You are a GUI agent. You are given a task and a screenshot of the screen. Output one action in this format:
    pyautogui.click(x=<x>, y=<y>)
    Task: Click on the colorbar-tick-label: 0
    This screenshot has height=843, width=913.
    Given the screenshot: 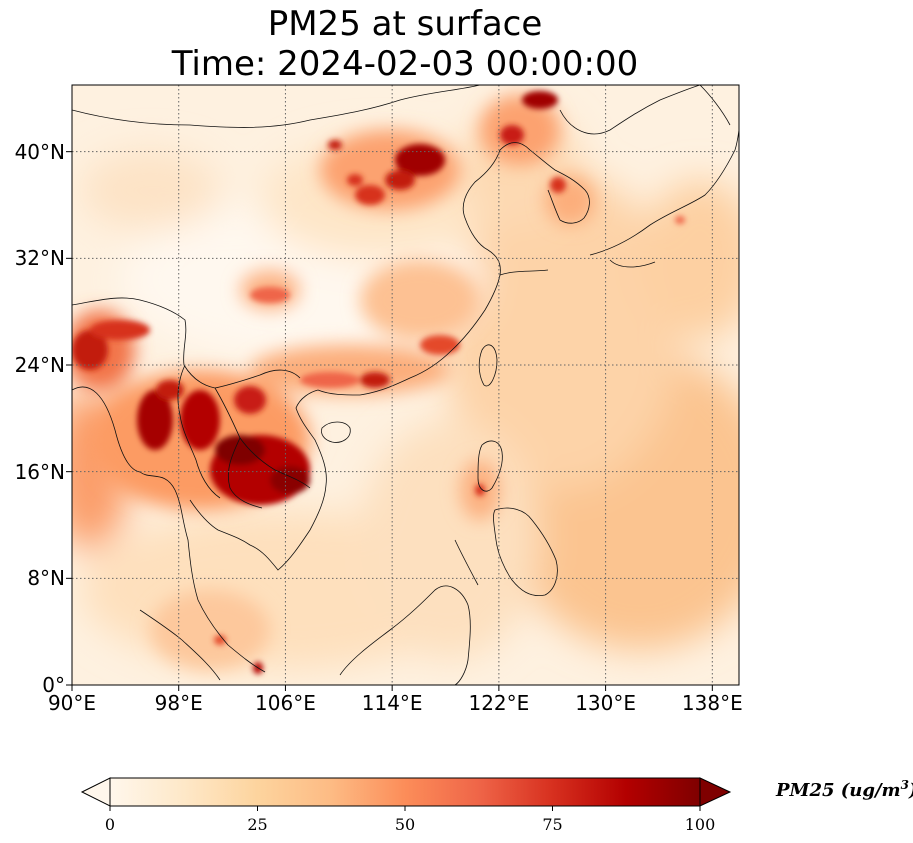 What is the action you would take?
    pyautogui.click(x=110, y=824)
    